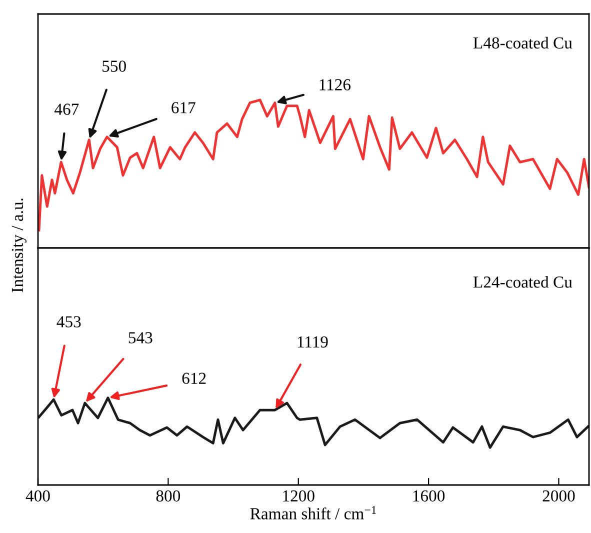 The height and width of the screenshot is (533, 591). I want to click on annotation: 453, so click(68, 322).